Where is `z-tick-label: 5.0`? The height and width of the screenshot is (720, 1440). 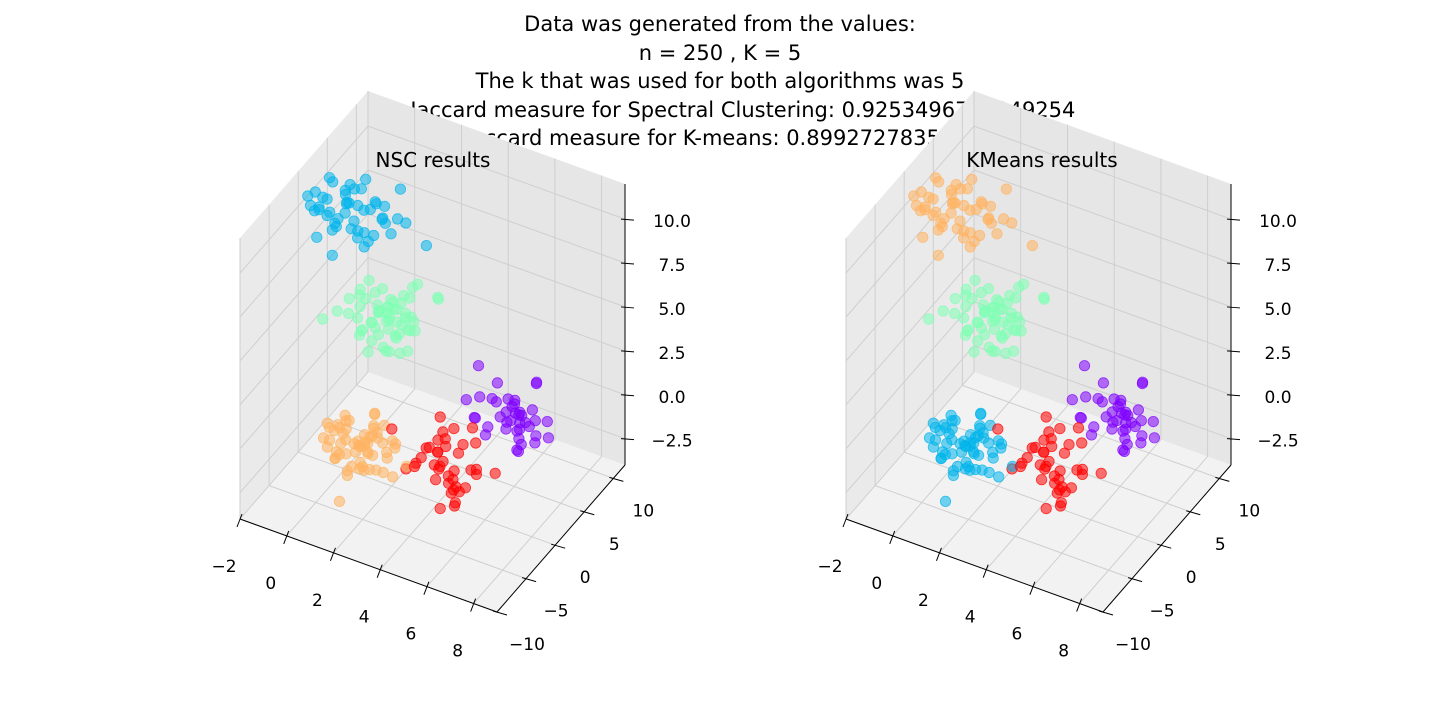
z-tick-label: 5.0 is located at coordinates (1277, 310).